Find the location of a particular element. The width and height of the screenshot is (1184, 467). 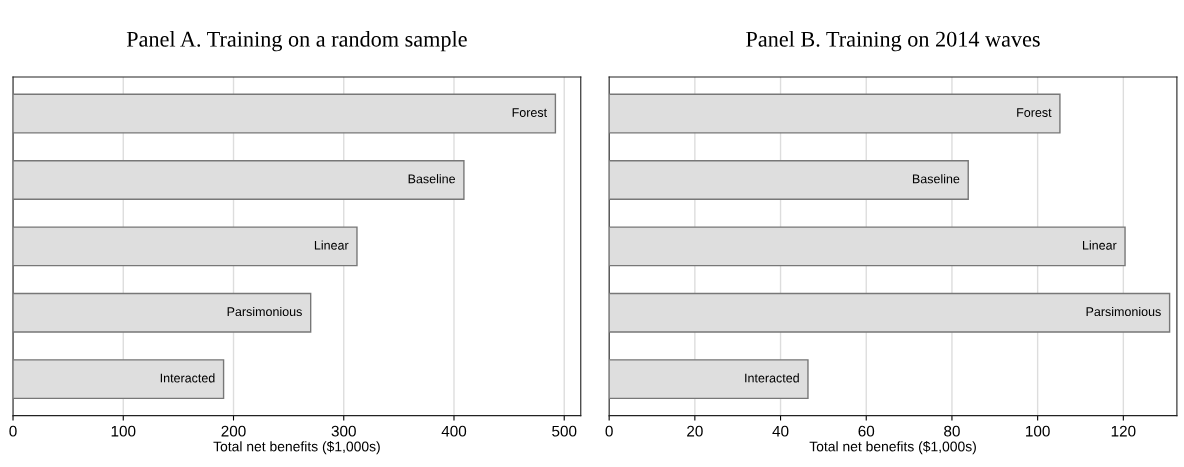

x-tick-label: 200 is located at coordinates (233, 431).